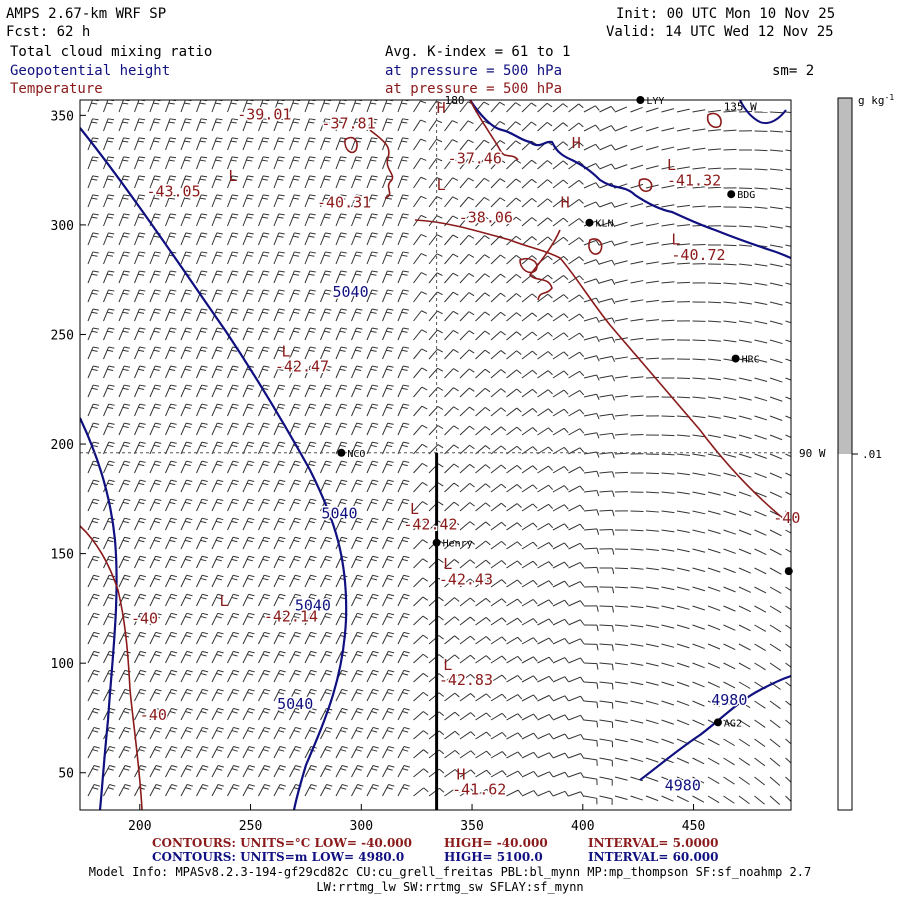 This screenshot has width=900, height=900. I want to click on temp-contour-label: -42.14, so click(291, 617).